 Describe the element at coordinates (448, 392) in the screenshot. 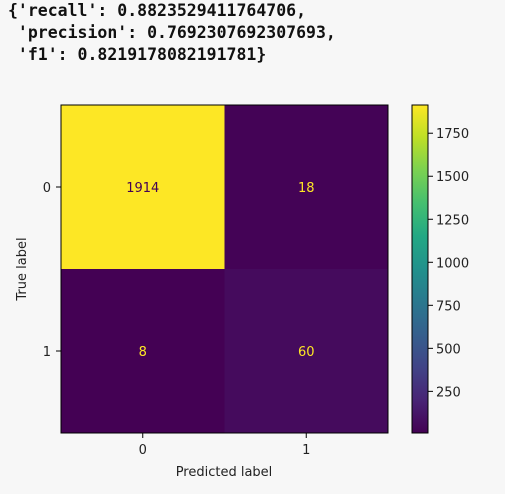

I see `colorbar-tick-label: 250` at that location.